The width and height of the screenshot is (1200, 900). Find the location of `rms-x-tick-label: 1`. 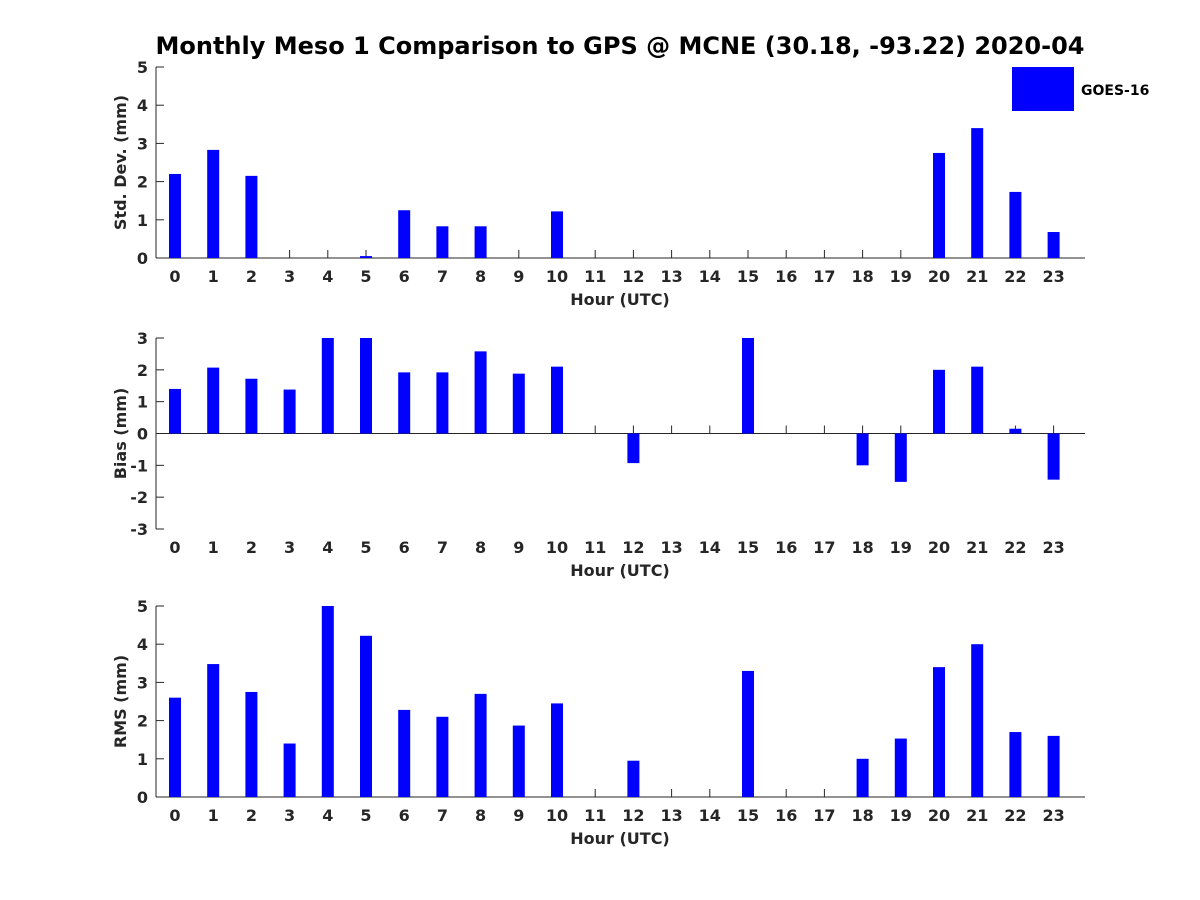

rms-x-tick-label: 1 is located at coordinates (213, 815).